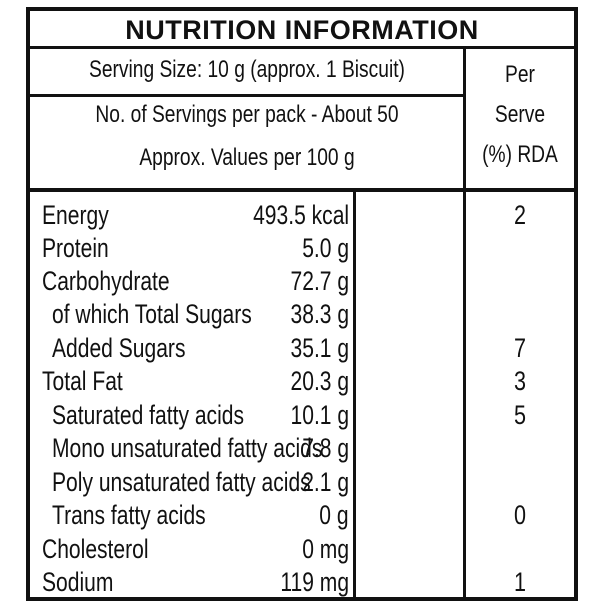 The image size is (600, 609). What do you see at coordinates (187, 448) in the screenshot?
I see `nutrient-label: Mono unsaturated fatty acids` at bounding box center [187, 448].